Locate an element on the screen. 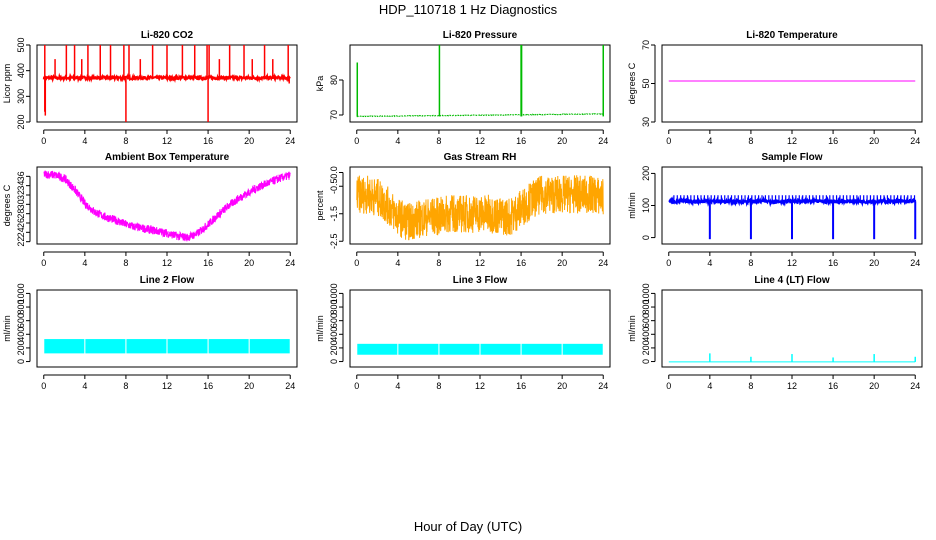 Image resolution: width=936 pixels, height=540 pixels. y-tick-label: 300 is located at coordinates (21, 96).